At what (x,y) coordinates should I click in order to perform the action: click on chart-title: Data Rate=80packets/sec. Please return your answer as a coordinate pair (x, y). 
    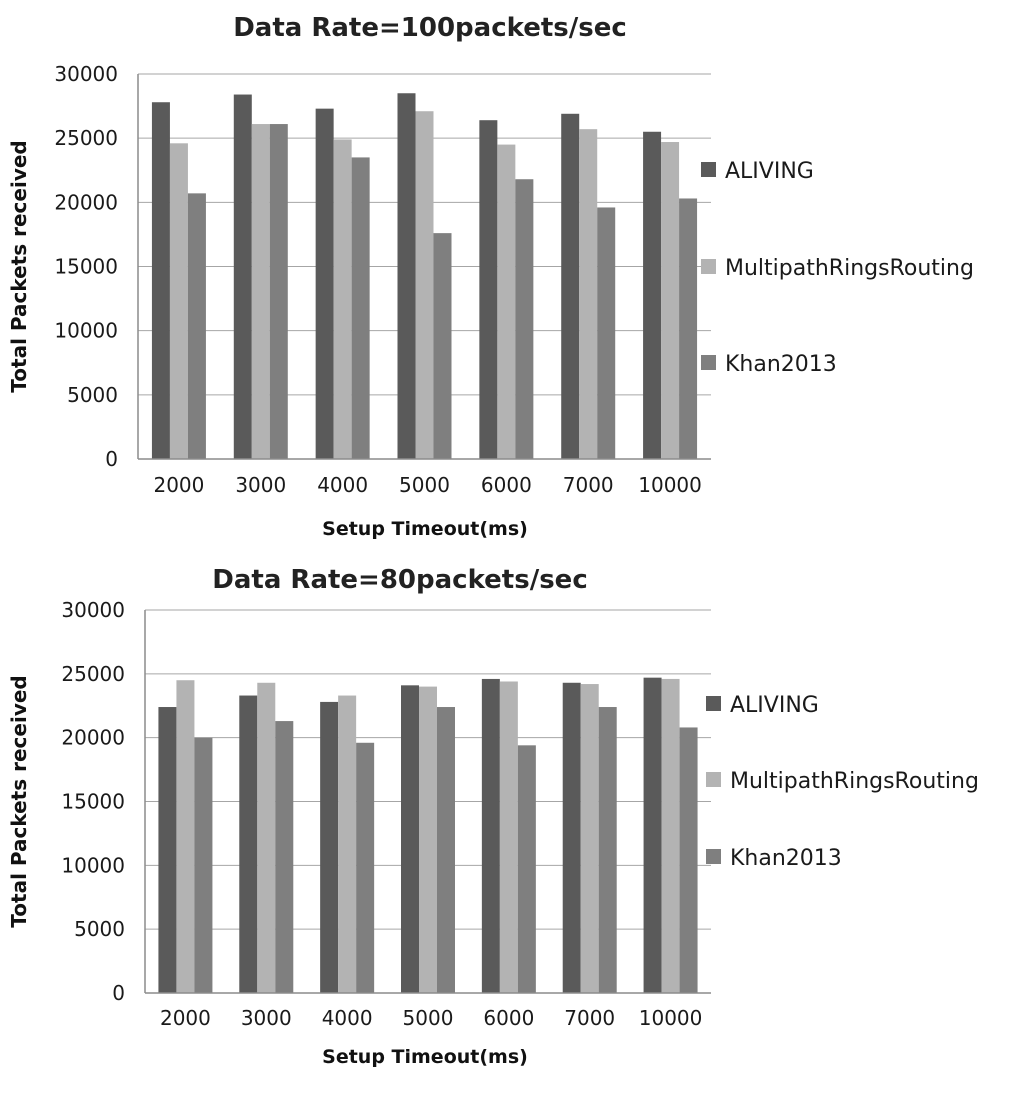
    Looking at the image, I should click on (399, 580).